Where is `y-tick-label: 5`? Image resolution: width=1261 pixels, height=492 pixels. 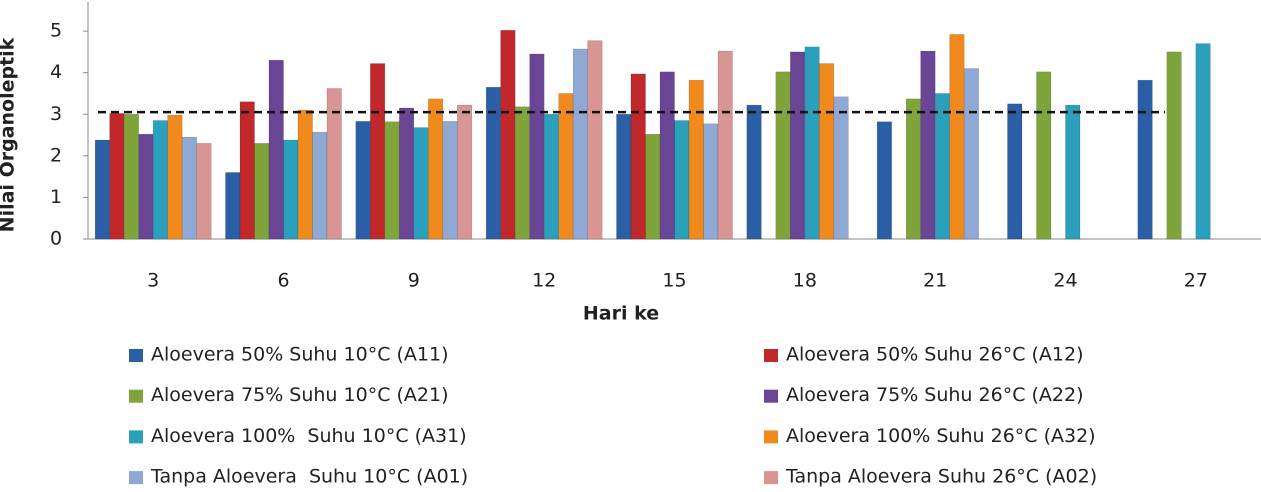 y-tick-label: 5 is located at coordinates (56, 31).